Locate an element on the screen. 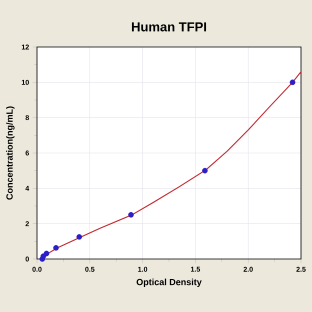  chart-title: Human TFPI is located at coordinates (169, 27).